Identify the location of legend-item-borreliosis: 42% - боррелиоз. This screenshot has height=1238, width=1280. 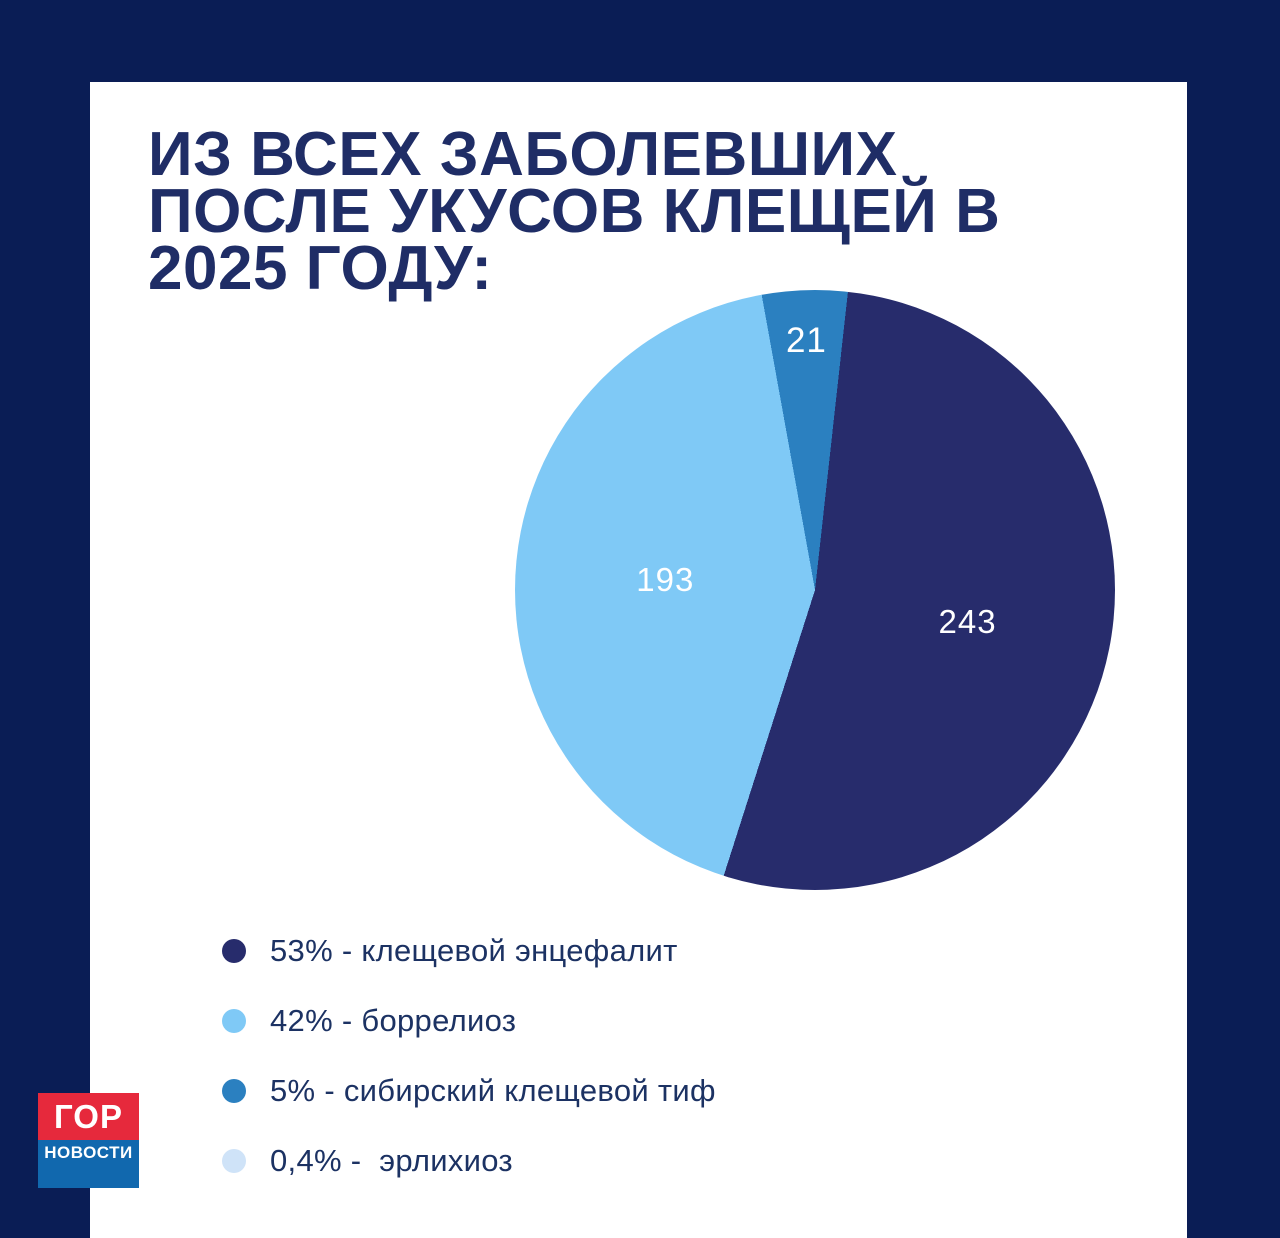
(469, 1020).